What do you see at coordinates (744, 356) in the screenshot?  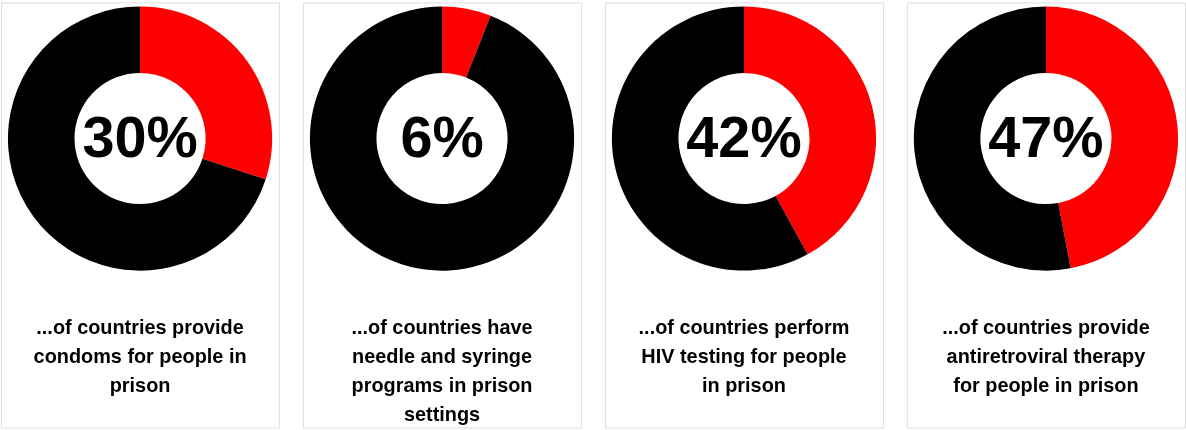 I see `text: ...of countries perform HIV testing for people in prison` at bounding box center [744, 356].